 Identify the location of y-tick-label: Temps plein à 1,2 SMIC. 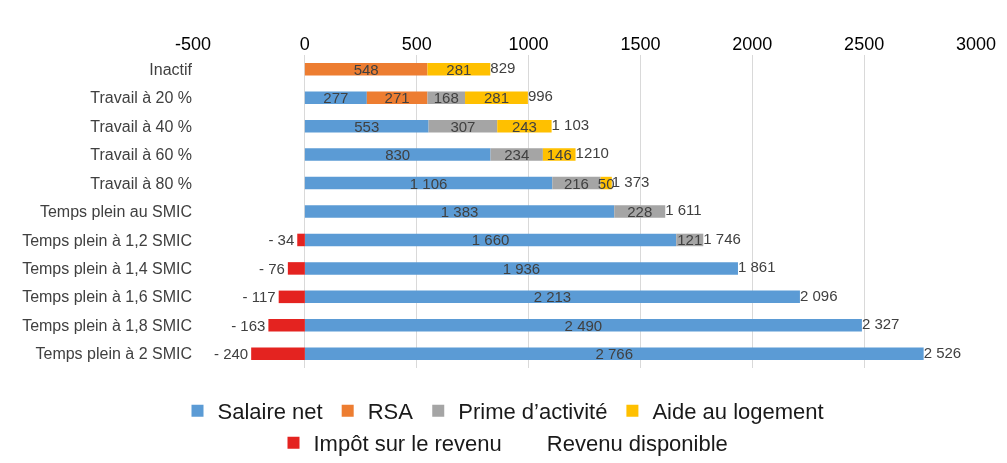
(107, 240).